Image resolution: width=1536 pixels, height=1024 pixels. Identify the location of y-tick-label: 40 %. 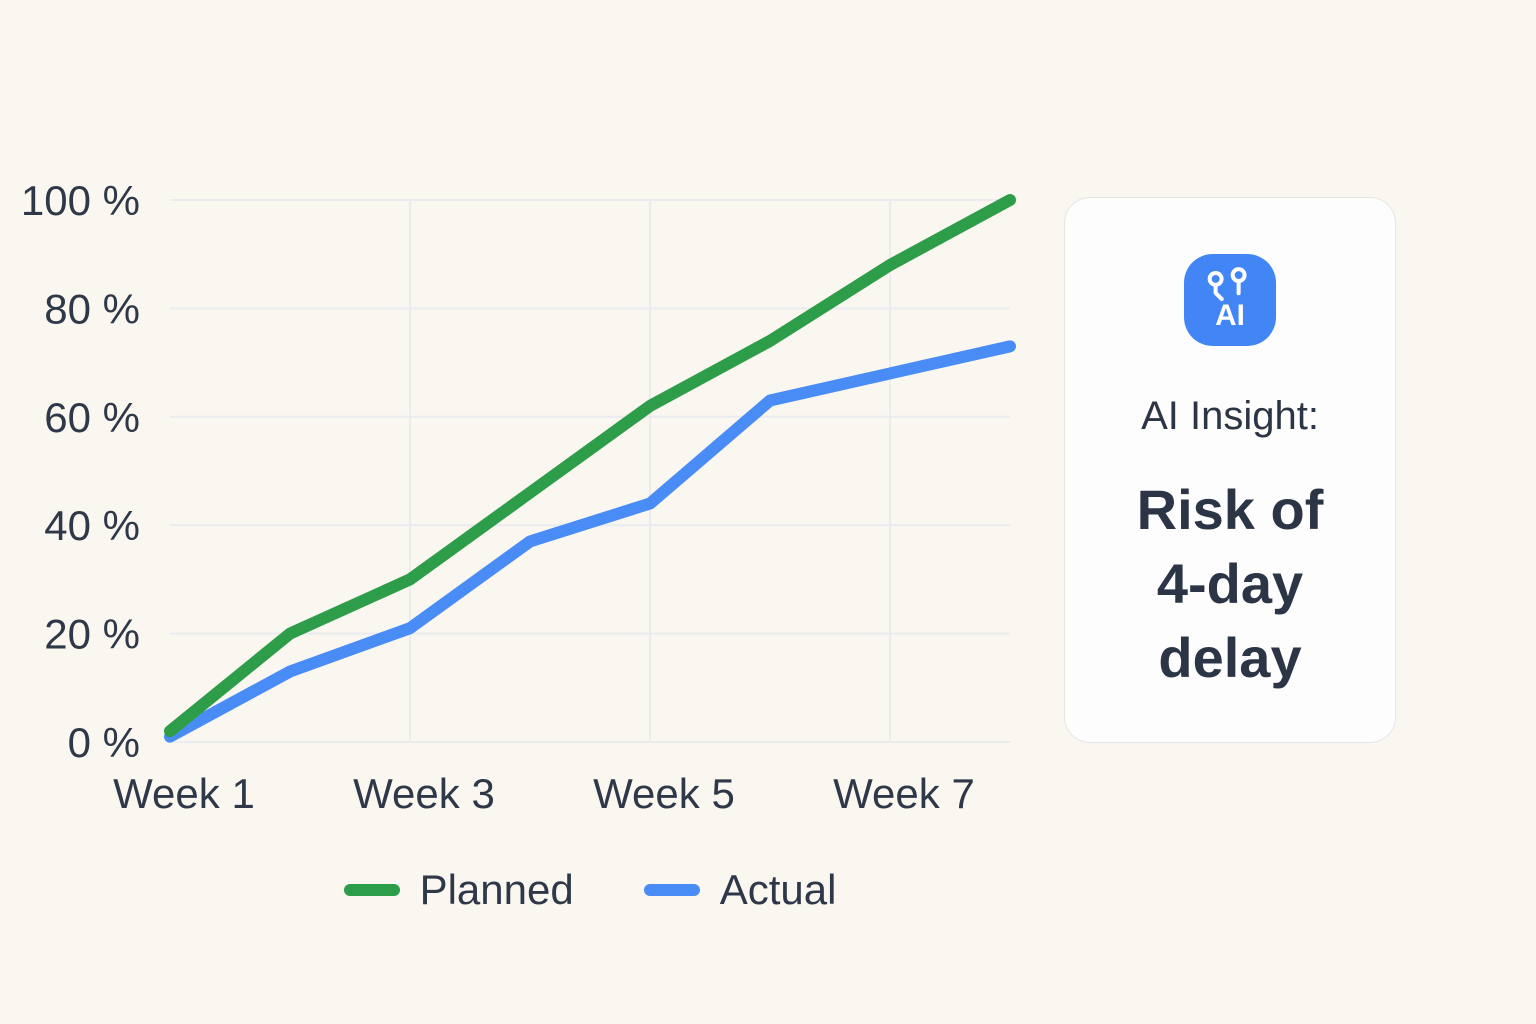
(92, 525).